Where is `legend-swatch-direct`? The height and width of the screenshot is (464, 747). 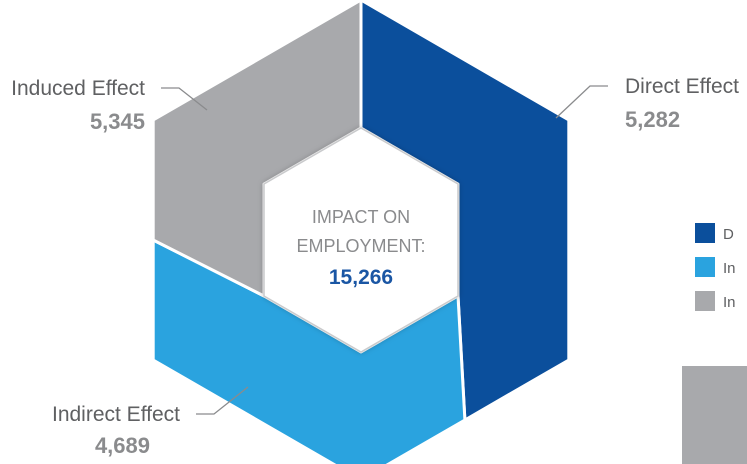
legend-swatch-direct is located at coordinates (705, 233).